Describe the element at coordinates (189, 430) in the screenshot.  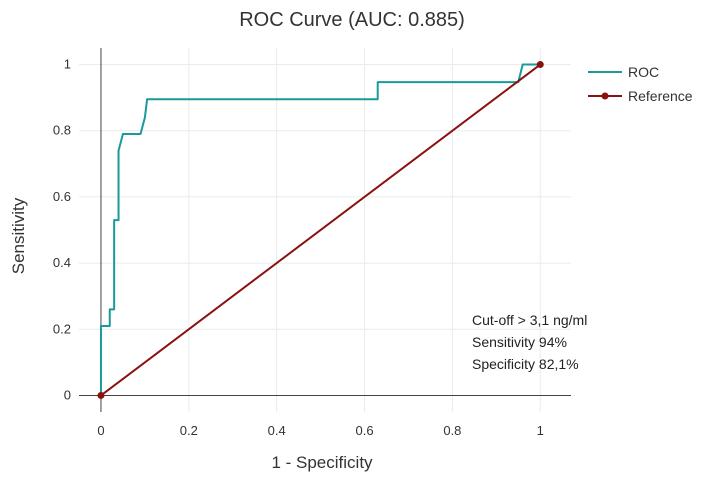
I see `x-tick-label: 0.2` at that location.